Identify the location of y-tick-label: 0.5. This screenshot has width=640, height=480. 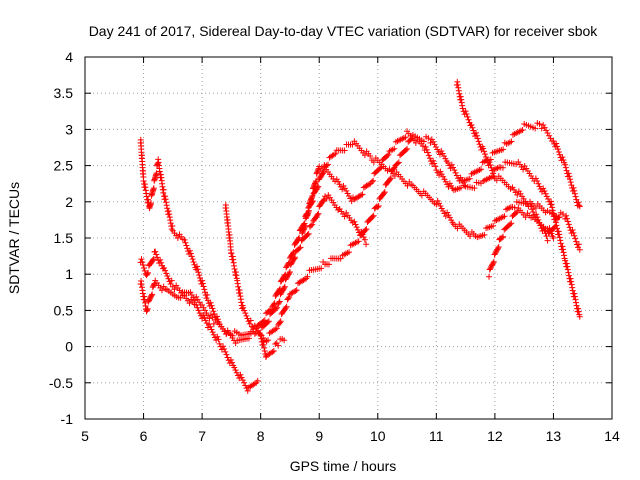
(64, 310).